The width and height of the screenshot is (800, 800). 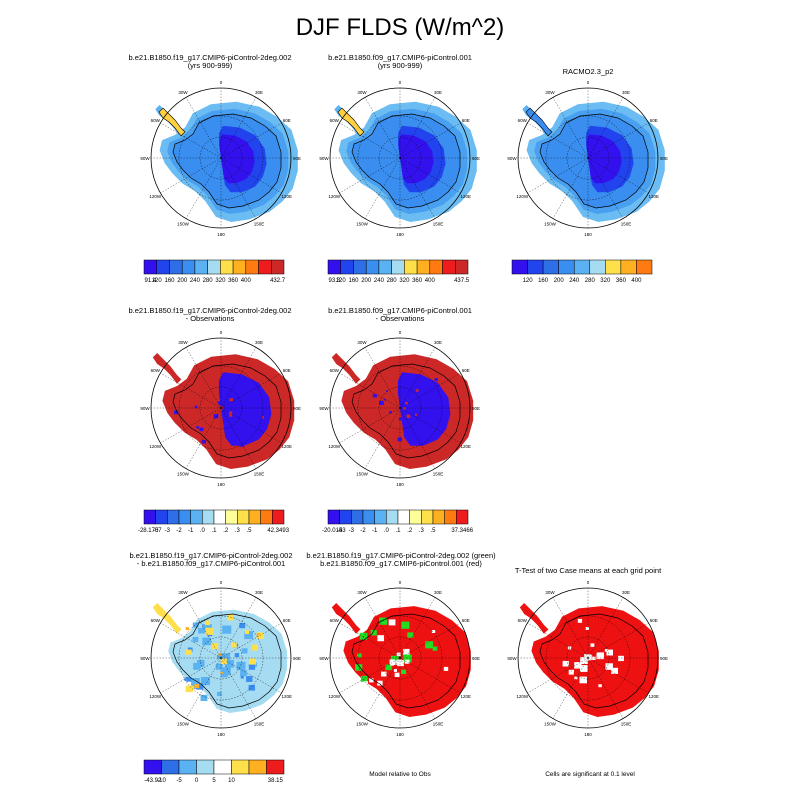 What do you see at coordinates (379, 281) in the screenshot?
I see `colorbar-label: 240` at bounding box center [379, 281].